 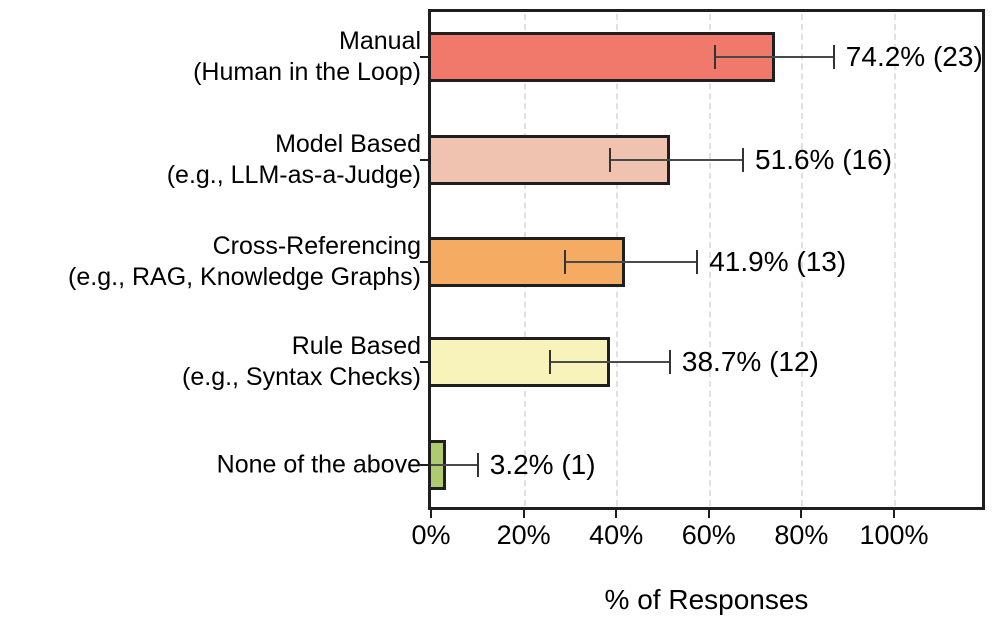 What do you see at coordinates (210, 465) in the screenshot?
I see `category-label: None of the above` at bounding box center [210, 465].